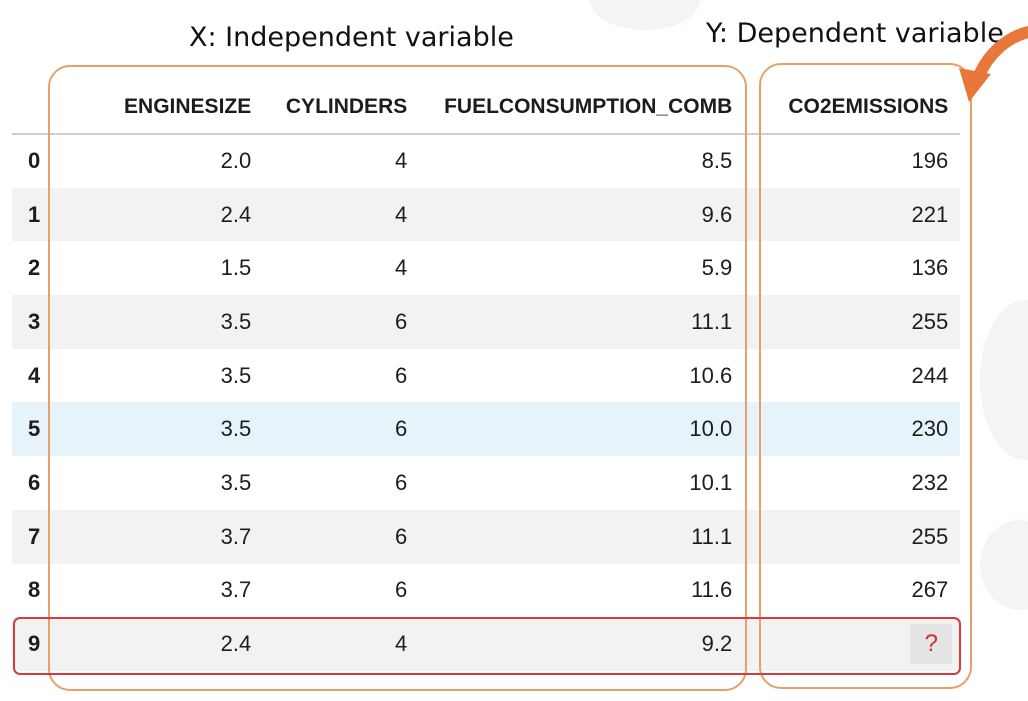 The image size is (1028, 701). What do you see at coordinates (341, 107) in the screenshot?
I see `column-header-cylinders: CYLINDERS` at bounding box center [341, 107].